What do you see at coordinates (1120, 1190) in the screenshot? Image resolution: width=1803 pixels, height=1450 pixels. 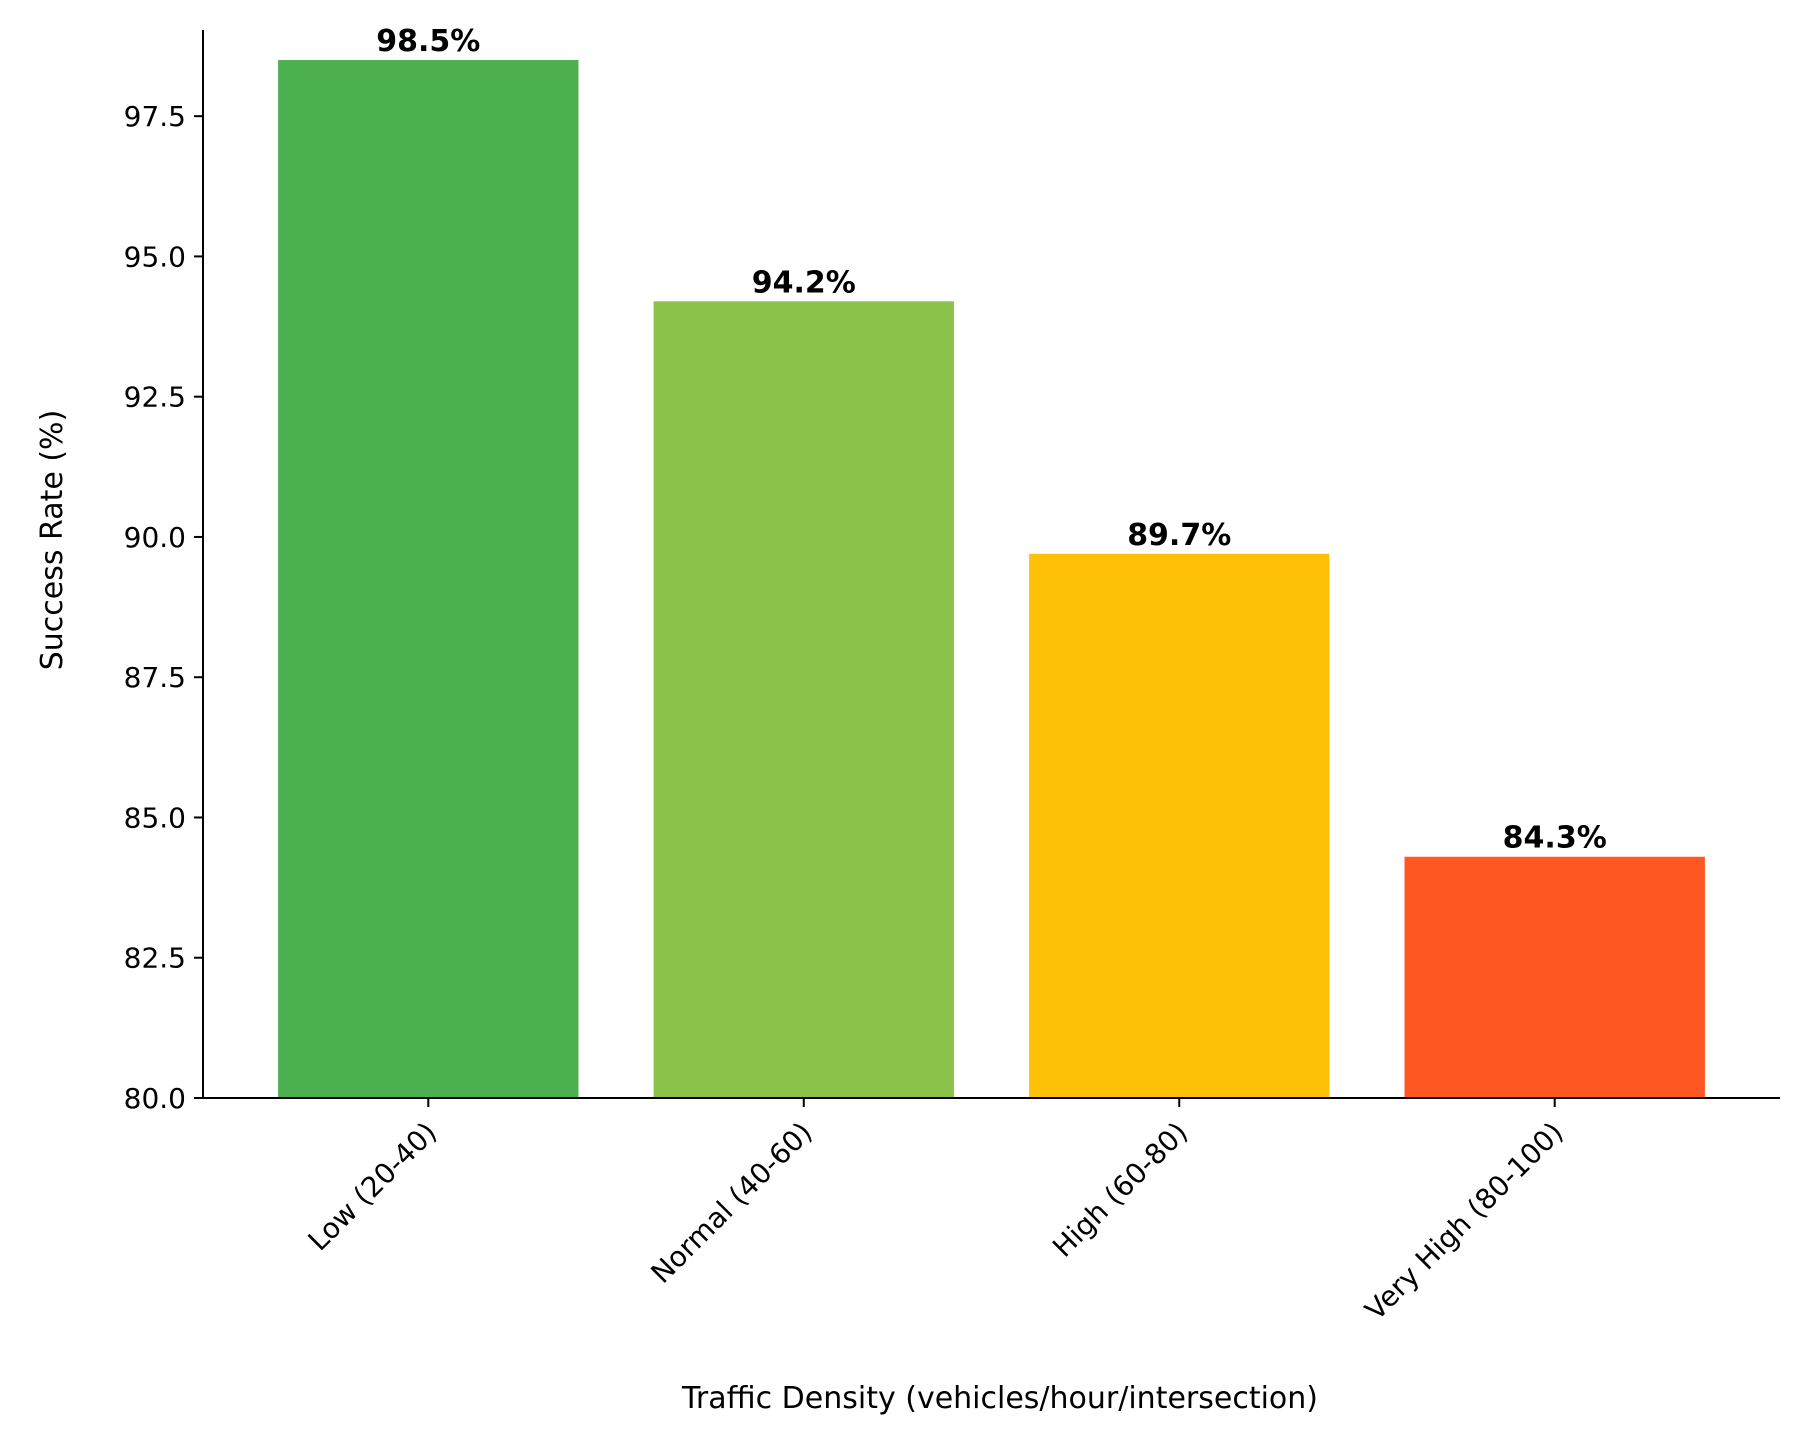 I see `x-tick-label: High (60-80)` at bounding box center [1120, 1190].